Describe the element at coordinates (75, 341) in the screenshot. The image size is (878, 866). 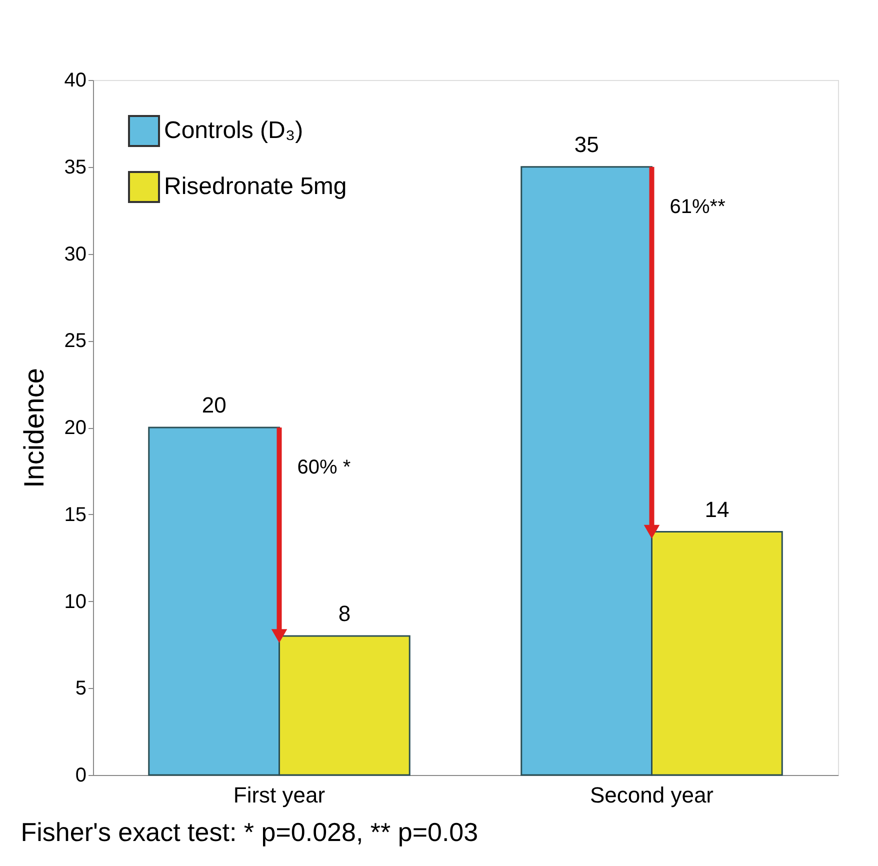
I see `y-tick-label: 25` at that location.